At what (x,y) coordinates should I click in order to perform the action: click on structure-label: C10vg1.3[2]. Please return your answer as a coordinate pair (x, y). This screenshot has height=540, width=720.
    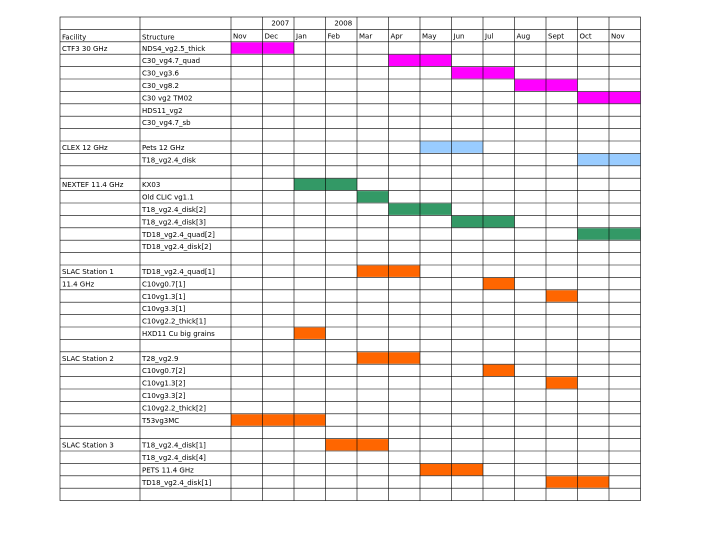
    Looking at the image, I should click on (164, 384).